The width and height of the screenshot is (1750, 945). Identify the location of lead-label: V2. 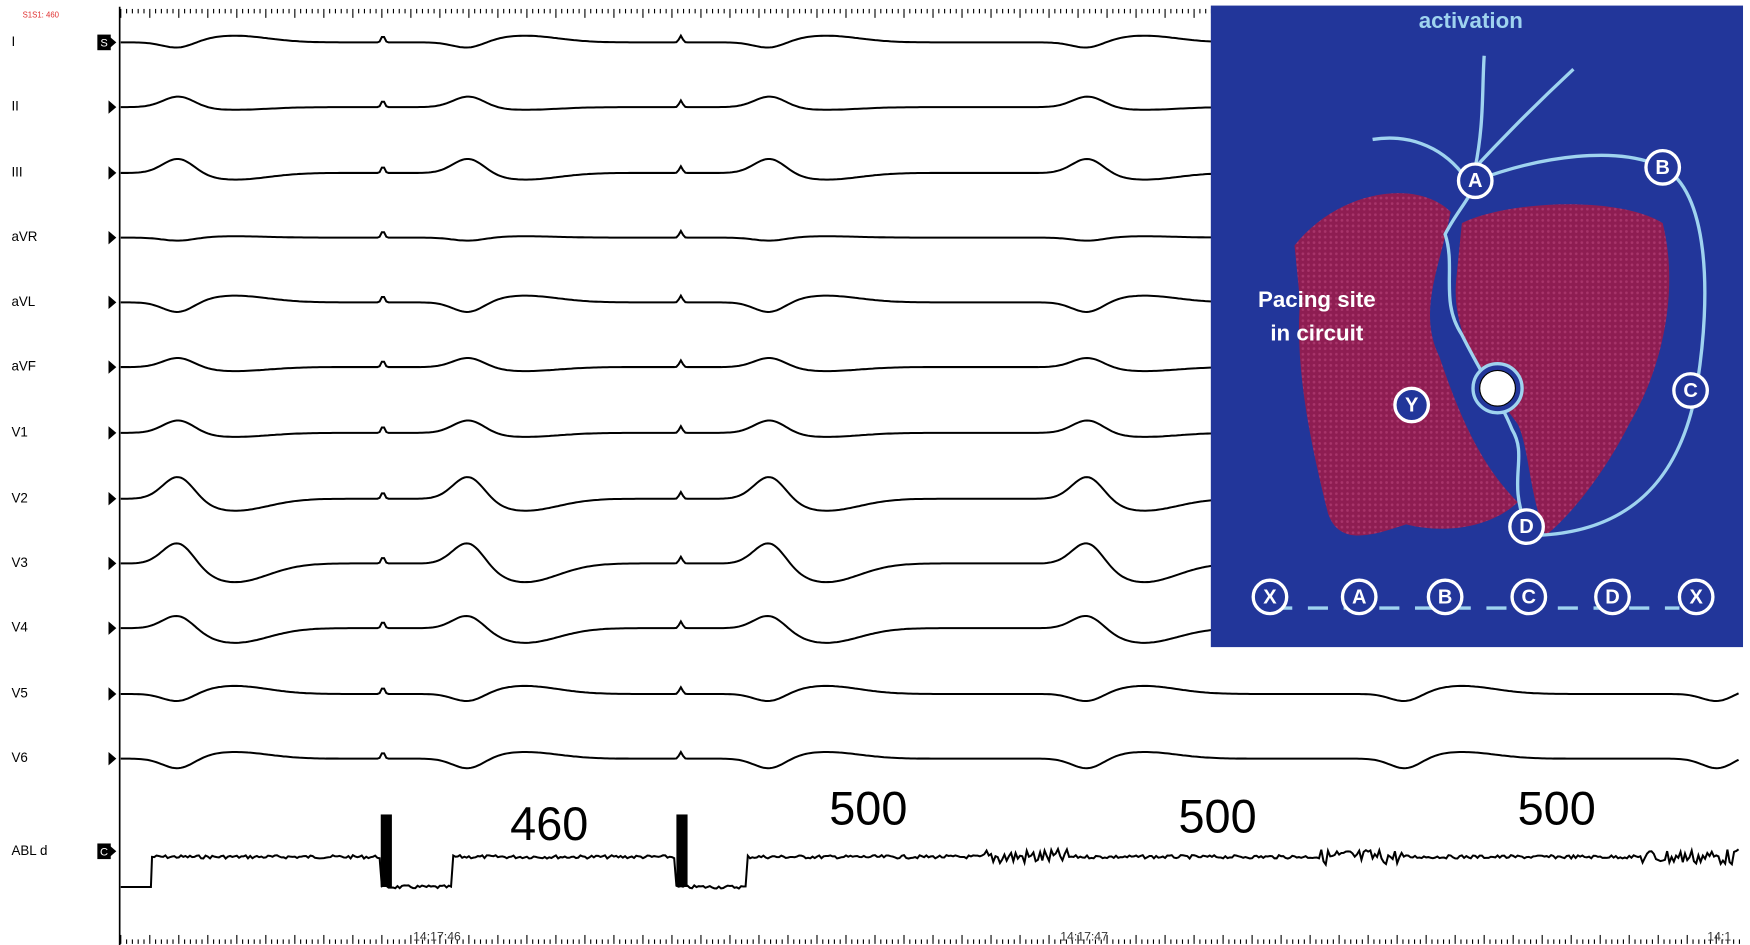
(19, 497).